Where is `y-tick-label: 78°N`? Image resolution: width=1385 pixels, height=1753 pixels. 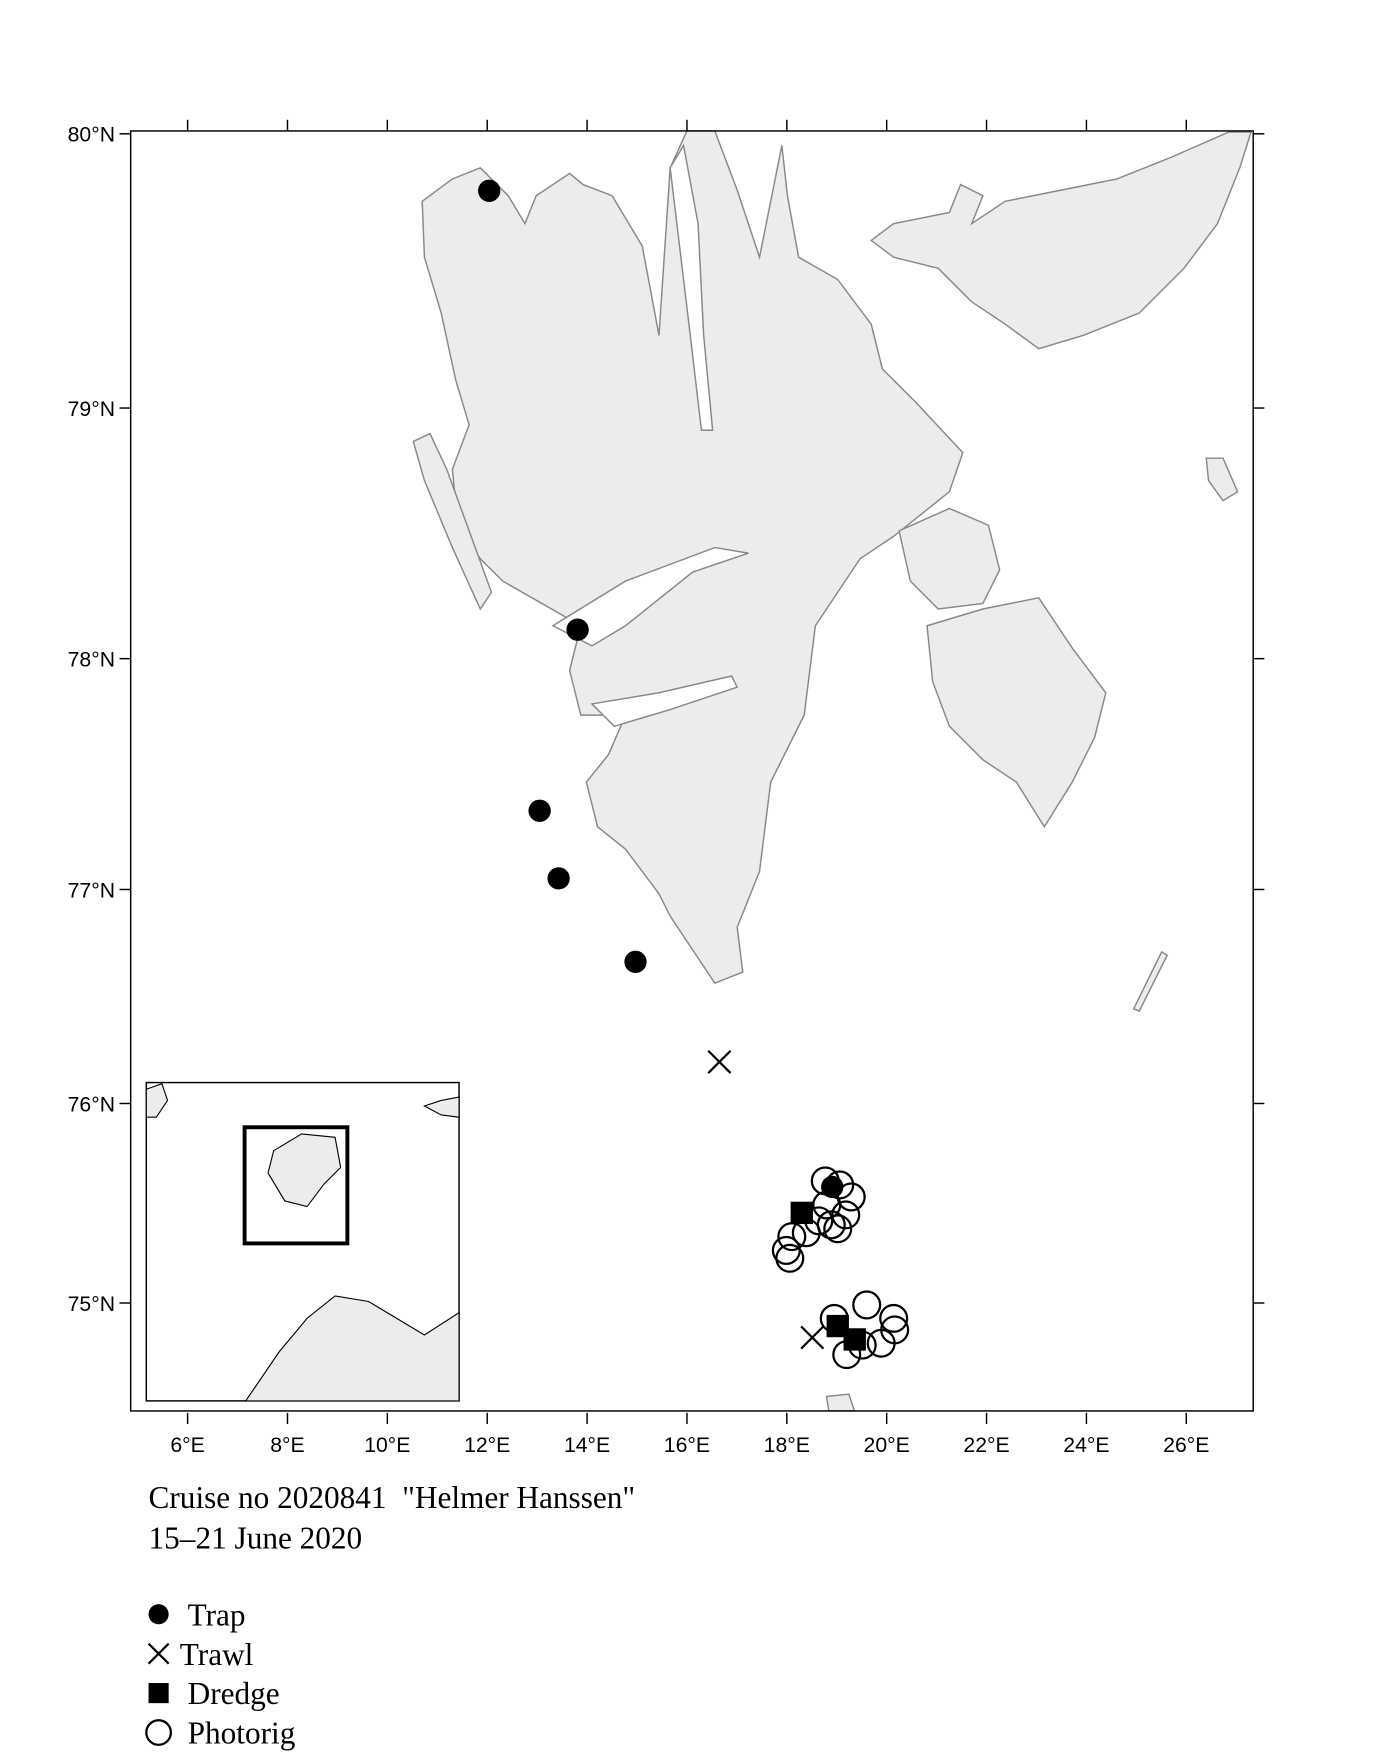
y-tick-label: 78°N is located at coordinates (91, 659).